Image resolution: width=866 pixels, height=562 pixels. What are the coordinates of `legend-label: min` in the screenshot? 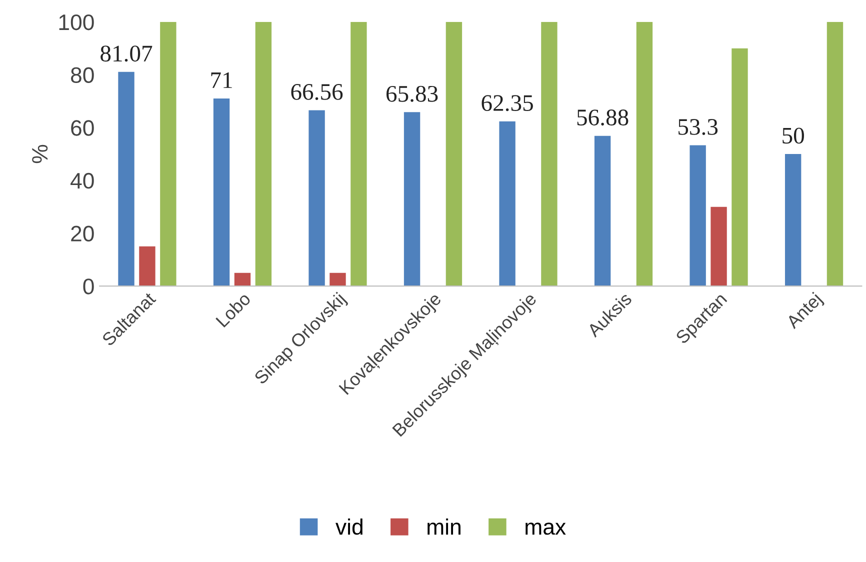 It's located at (444, 526).